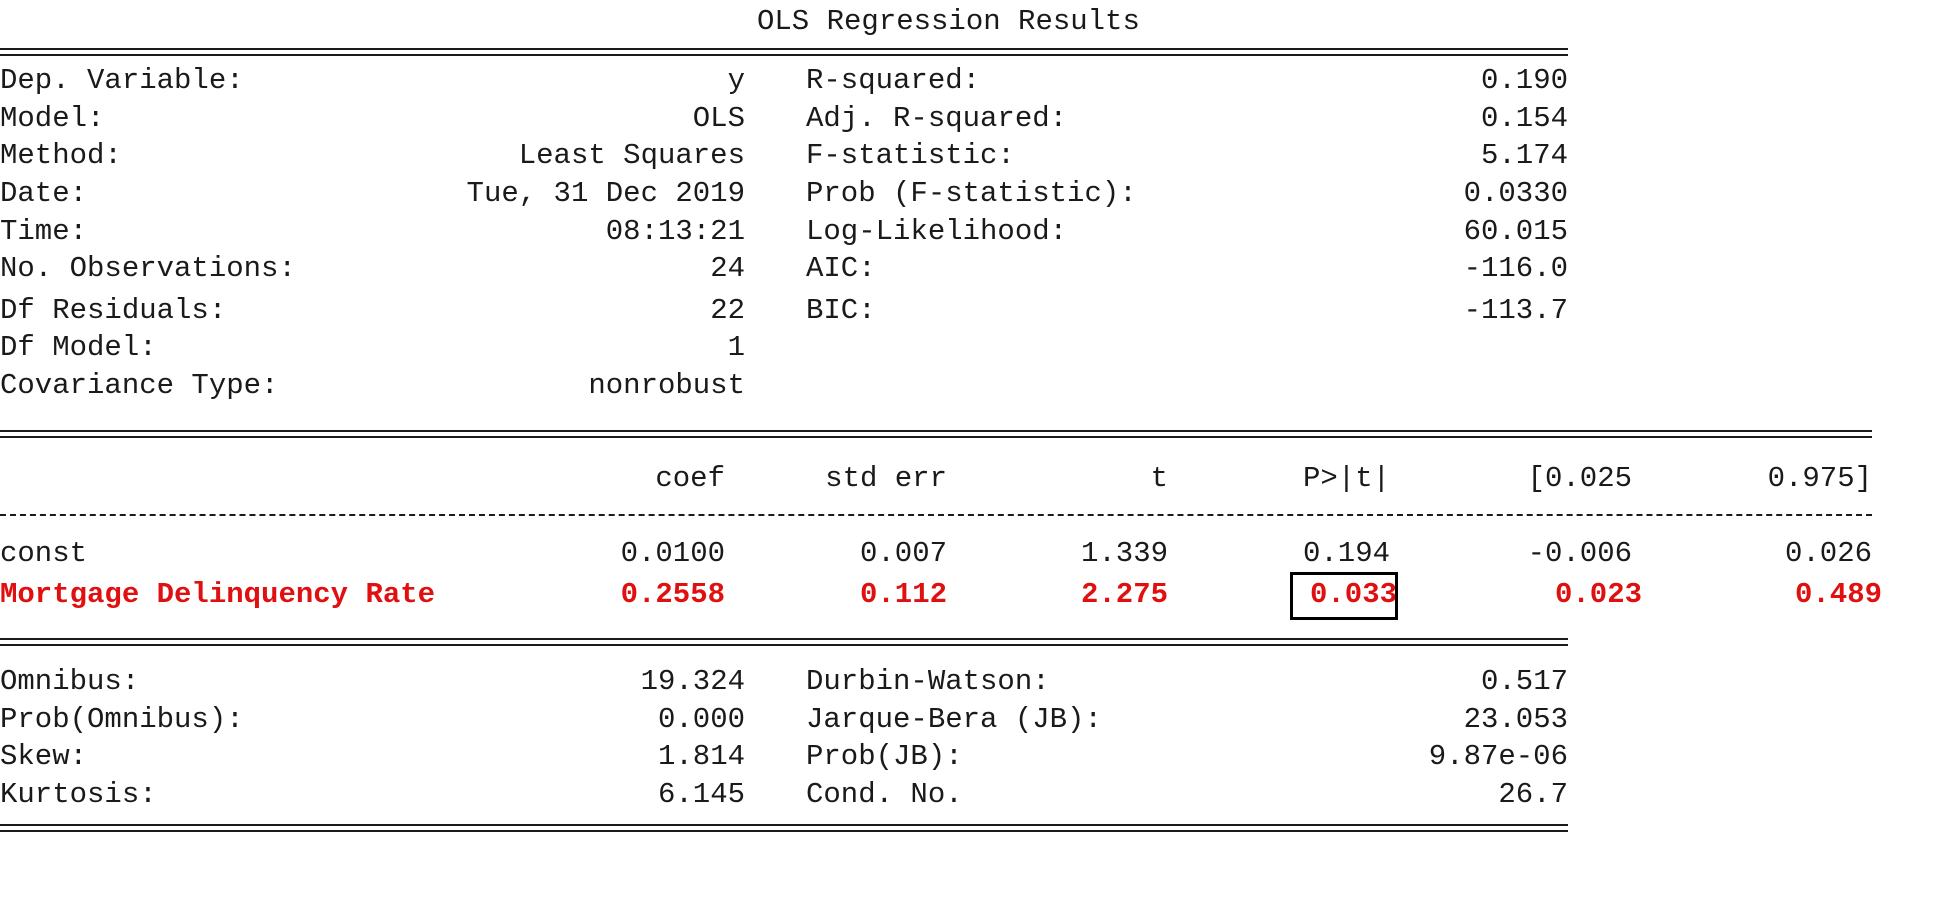 The width and height of the screenshot is (1950, 904). What do you see at coordinates (1598, 594) in the screenshot?
I see `table-cell-highlighted: 0.023` at bounding box center [1598, 594].